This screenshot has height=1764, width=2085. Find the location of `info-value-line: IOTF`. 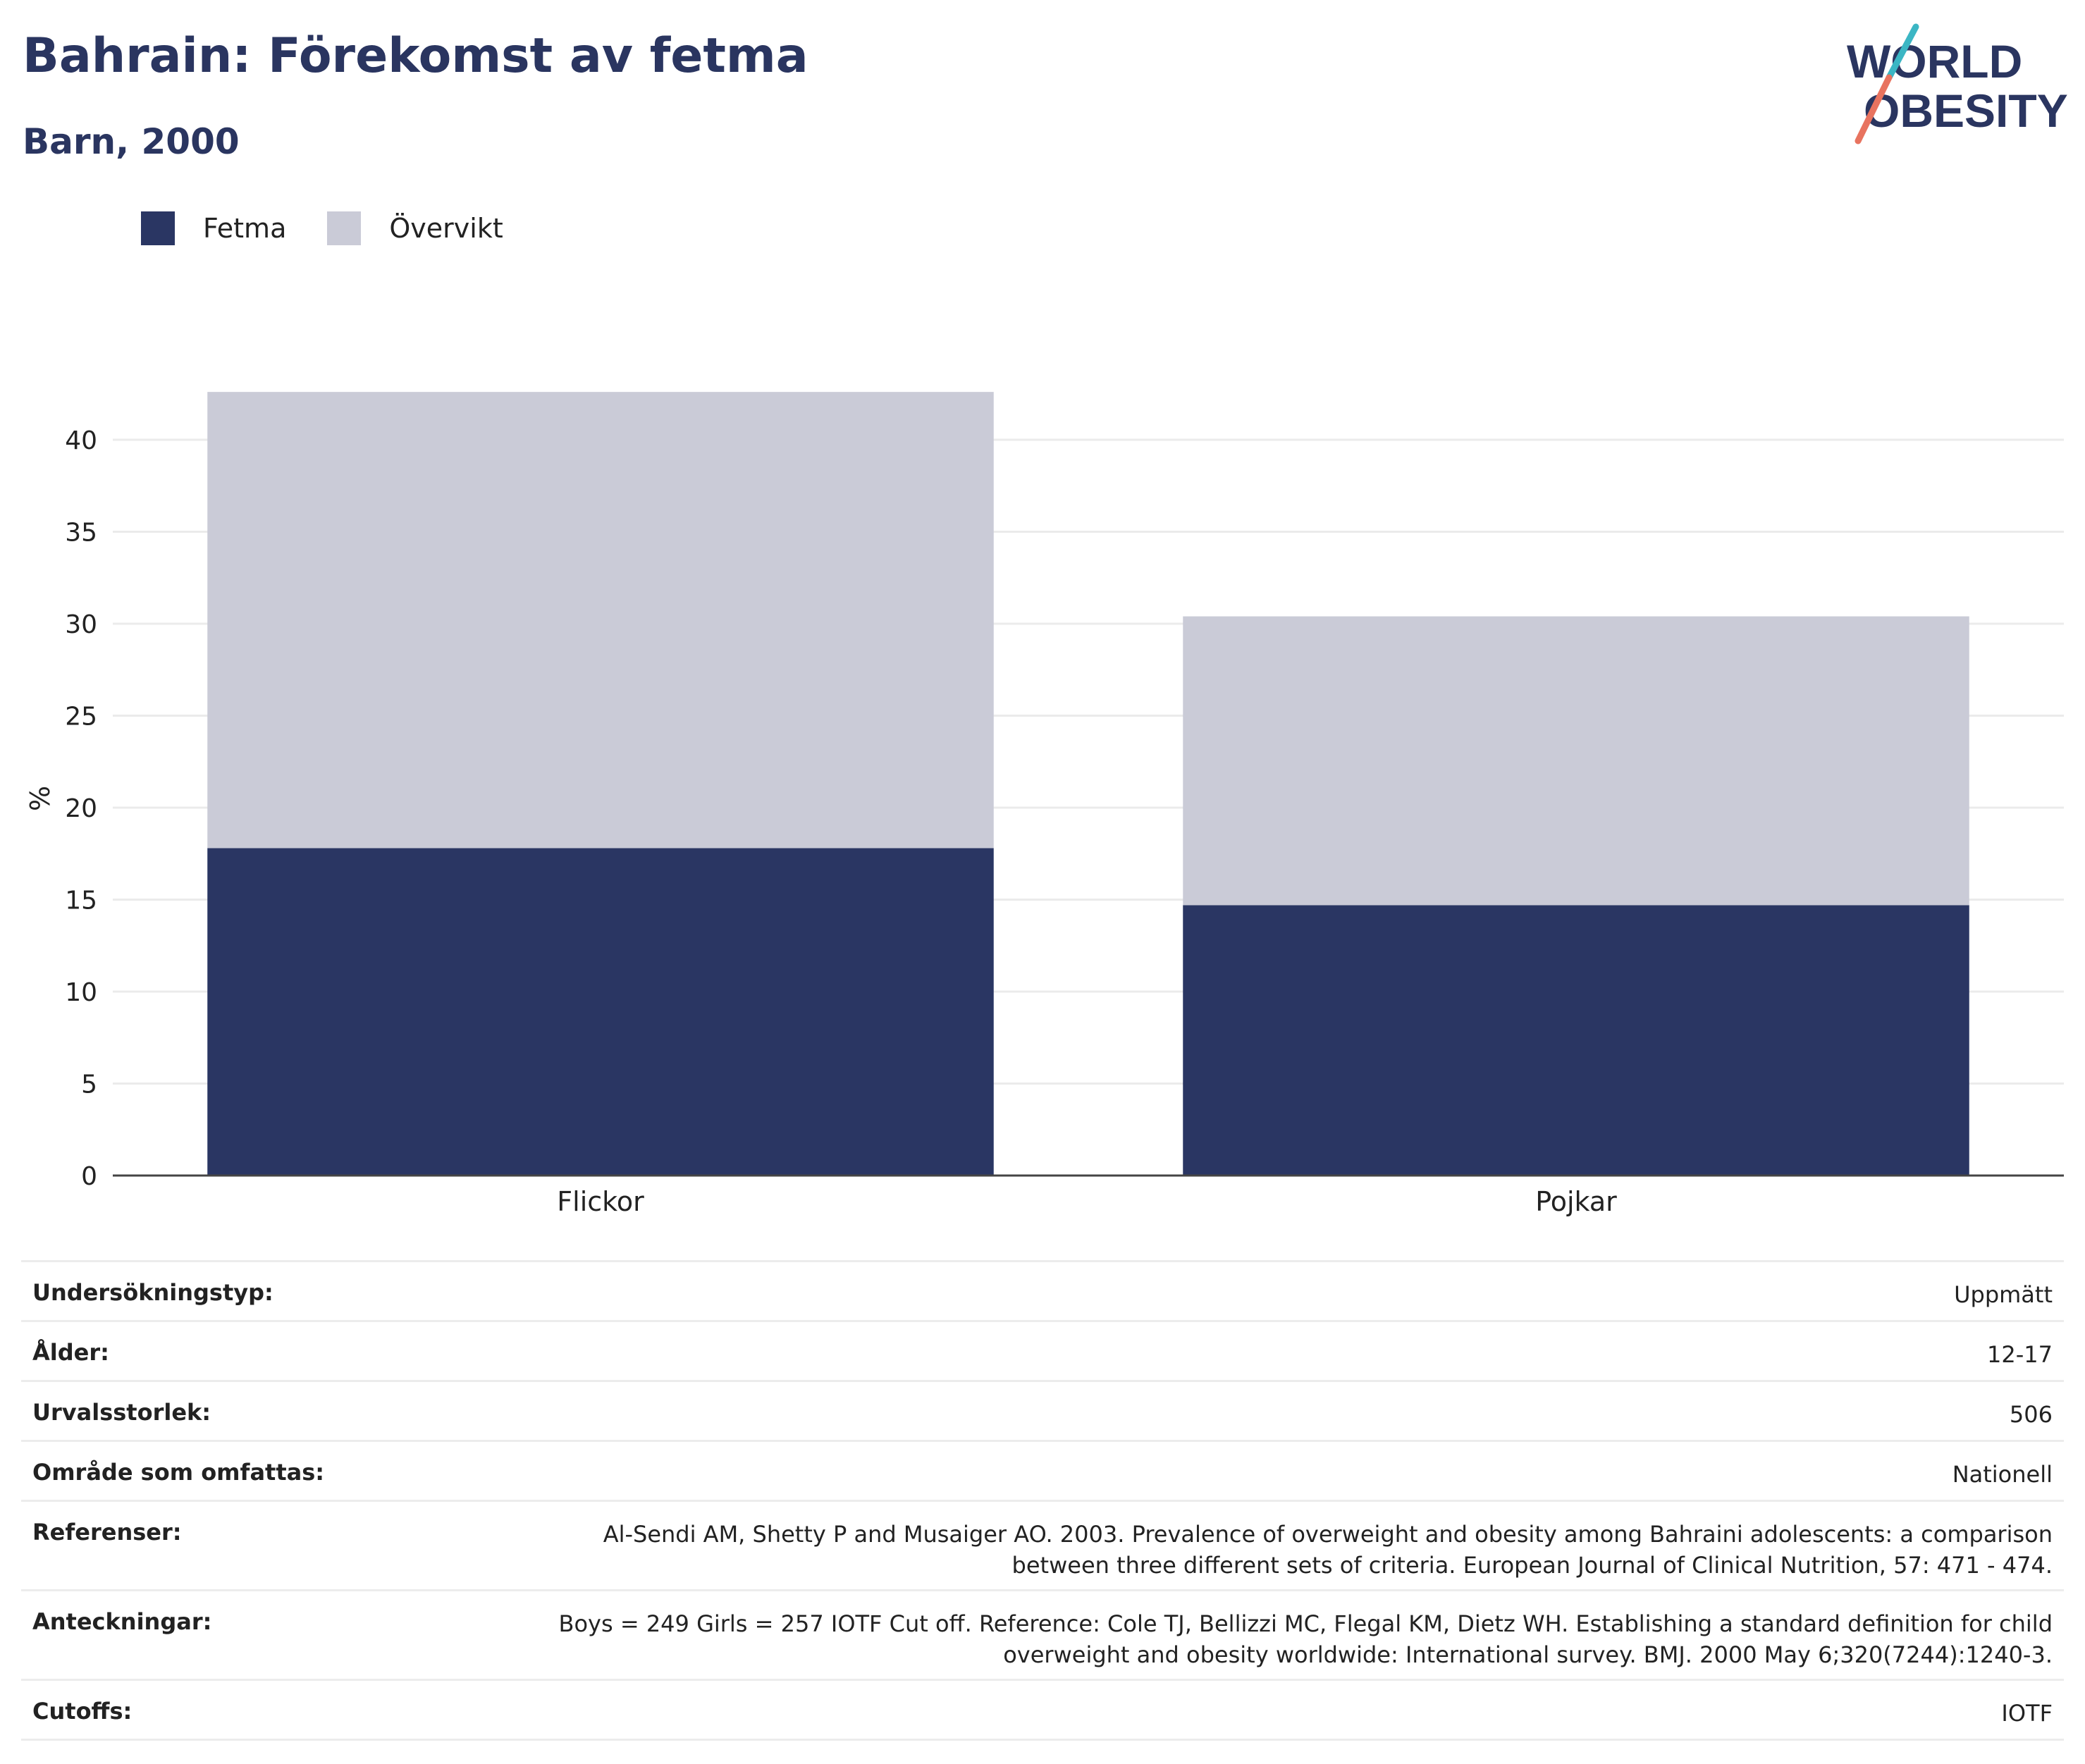

info-value-line: IOTF is located at coordinates (2027, 1713).